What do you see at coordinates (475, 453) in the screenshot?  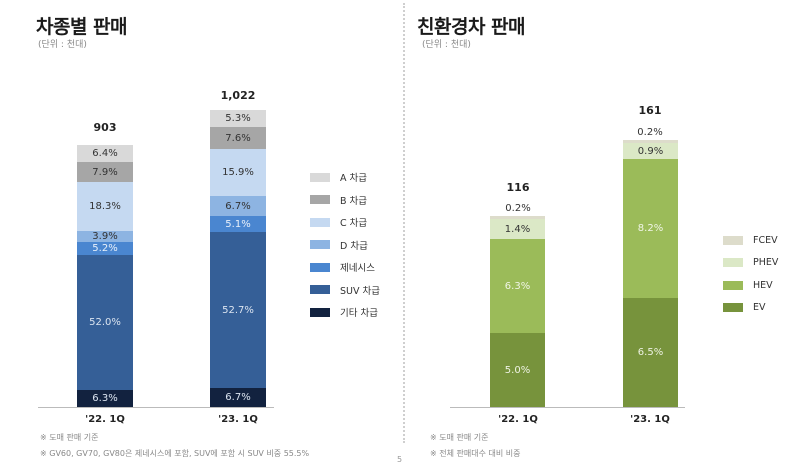 I see `footnote: ※ 전체 판매대수 대비 비중` at bounding box center [475, 453].